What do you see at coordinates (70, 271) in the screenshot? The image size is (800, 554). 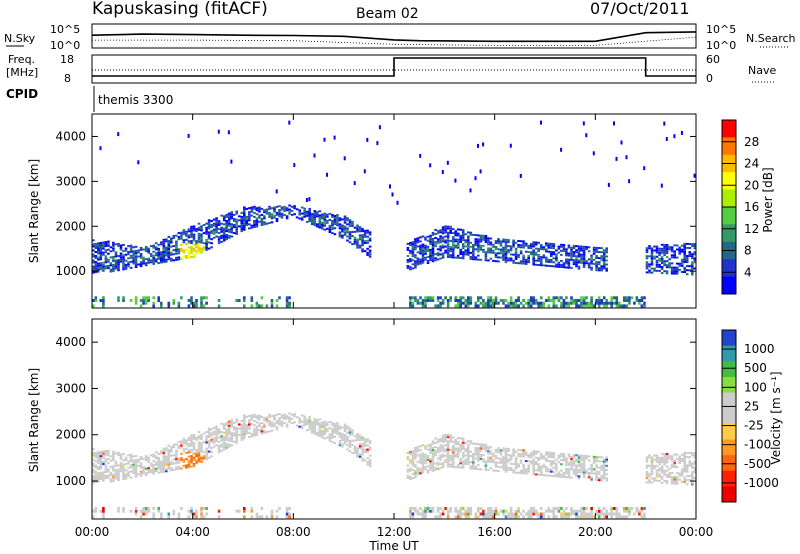 I see `y-tick-label: 1000` at bounding box center [70, 271].